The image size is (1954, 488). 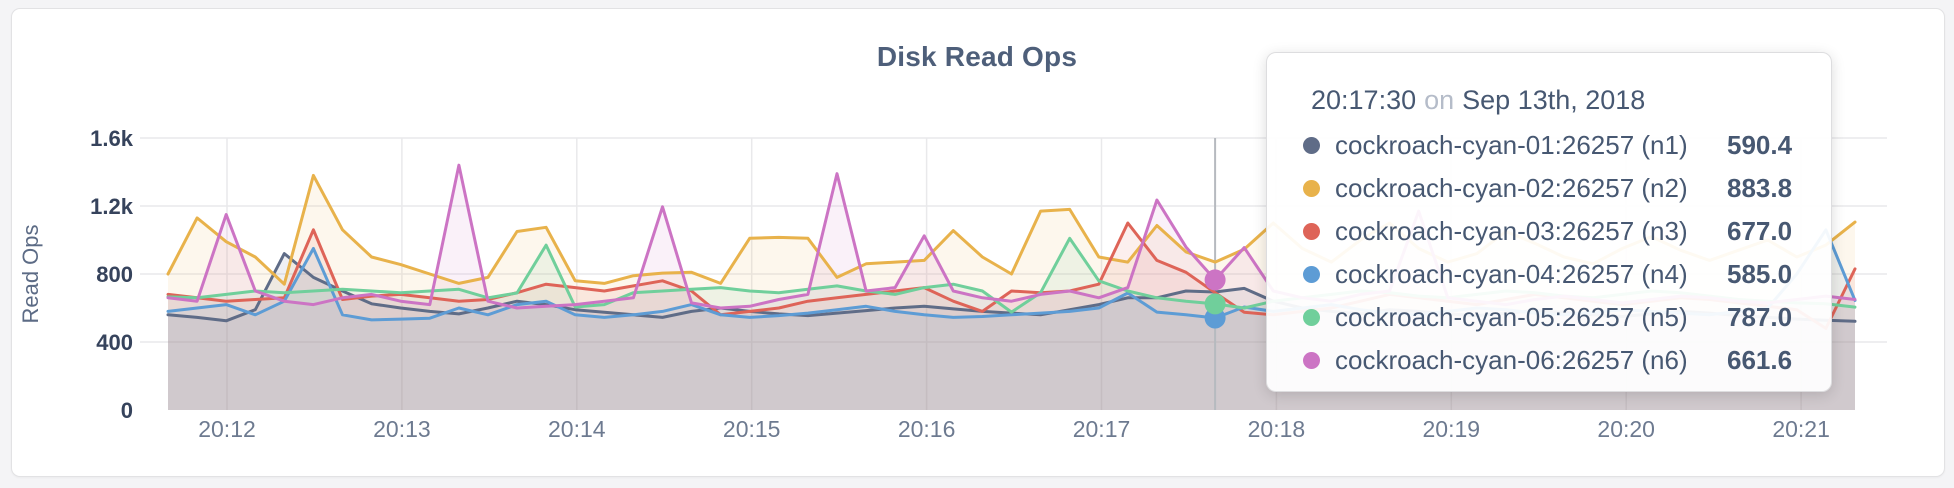 I want to click on tooltip-series-value: 787.0, so click(x=1760, y=317).